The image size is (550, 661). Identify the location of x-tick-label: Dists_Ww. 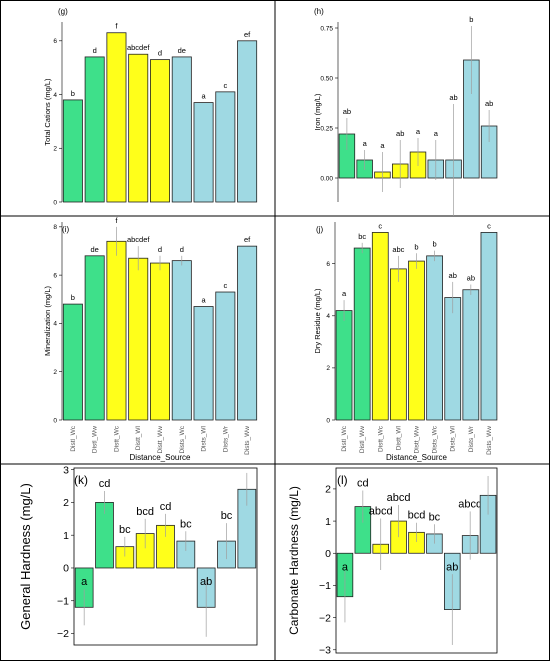
(247, 440).